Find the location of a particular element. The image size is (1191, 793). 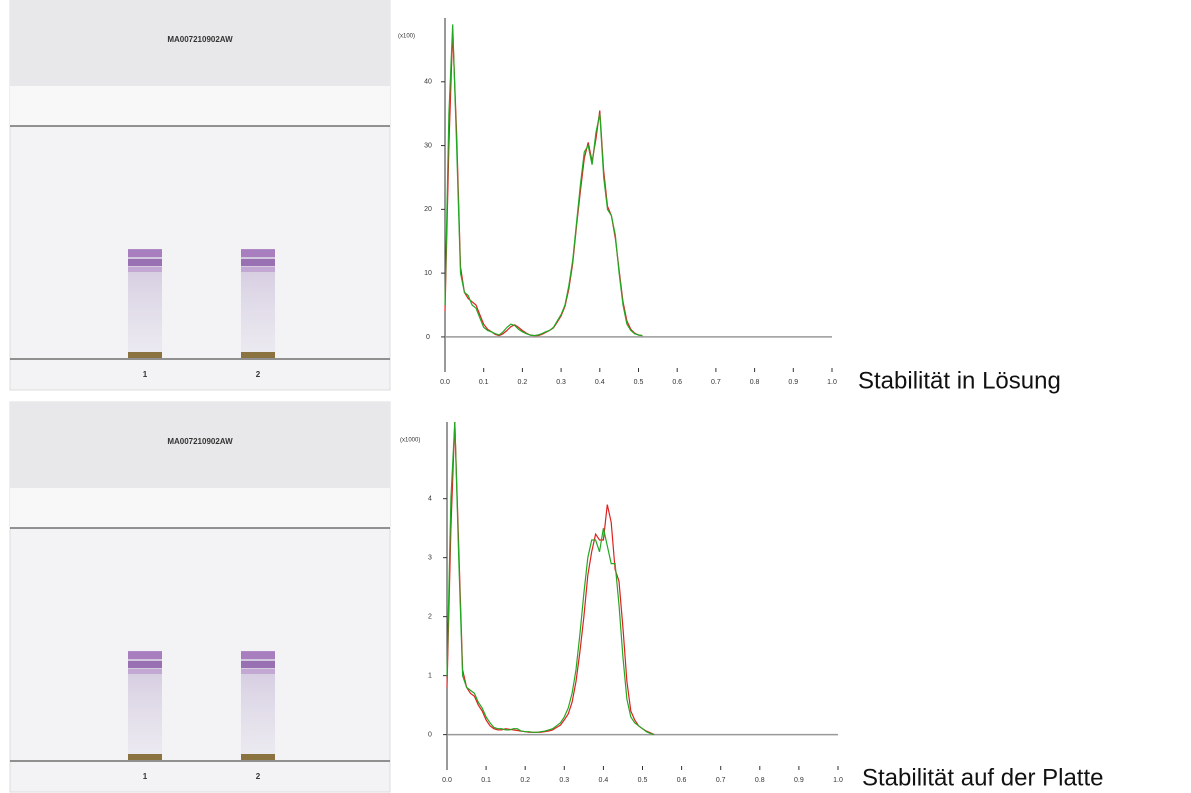

caption: Stabilität in Lösung is located at coordinates (959, 380).